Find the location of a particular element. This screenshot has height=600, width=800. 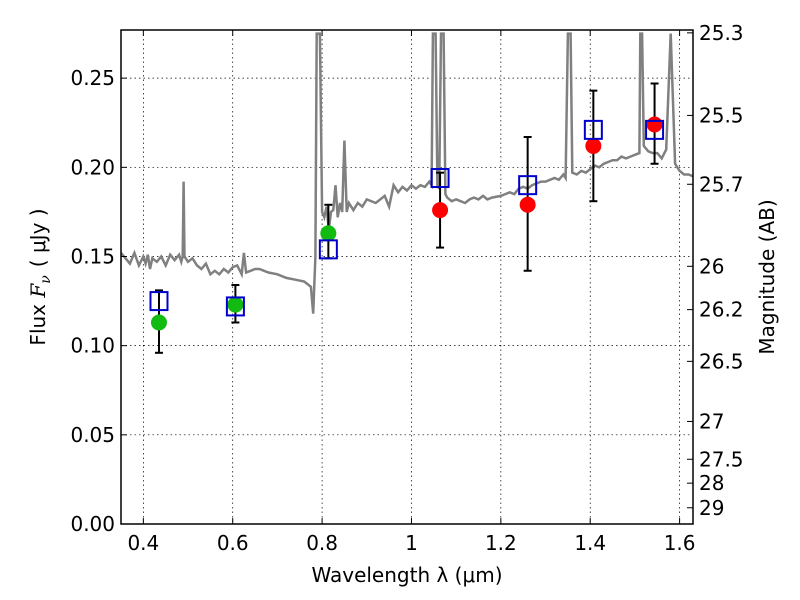

right-tick-label: 25.5 is located at coordinates (721, 115).